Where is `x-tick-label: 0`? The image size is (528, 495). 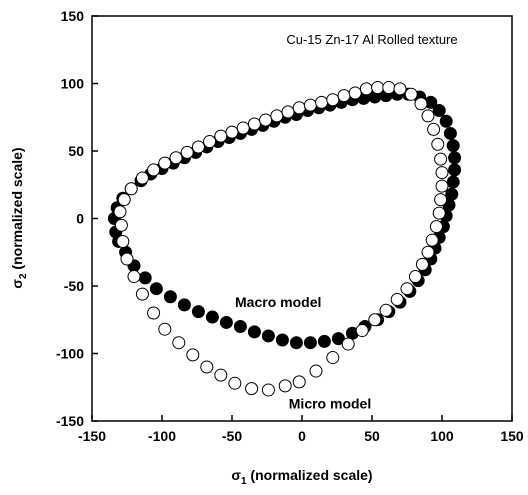
x-tick-label: 0 is located at coordinates (302, 436).